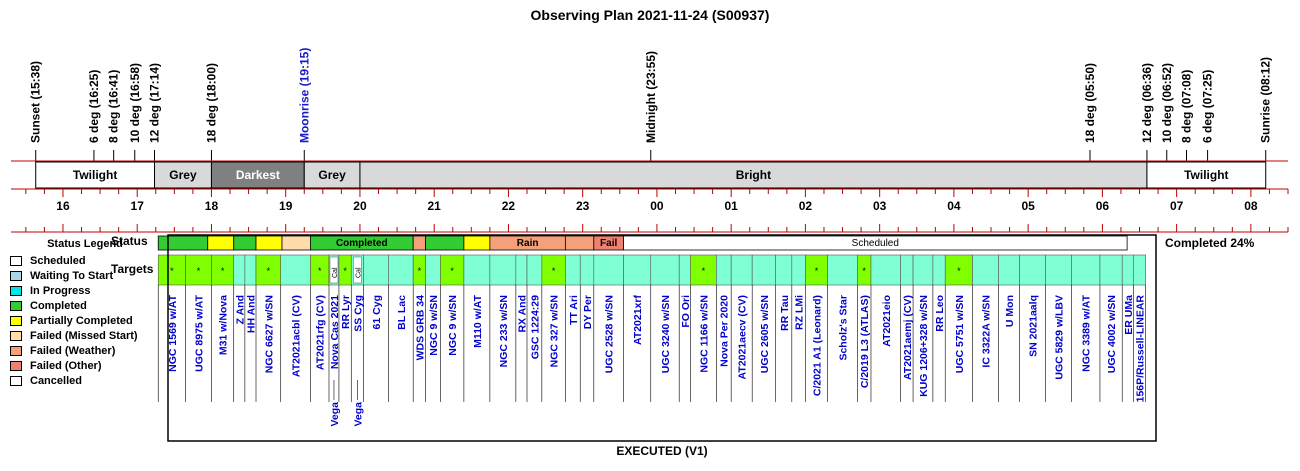 This screenshot has height=471, width=1300. I want to click on target-name: RR Leo, so click(940, 313).